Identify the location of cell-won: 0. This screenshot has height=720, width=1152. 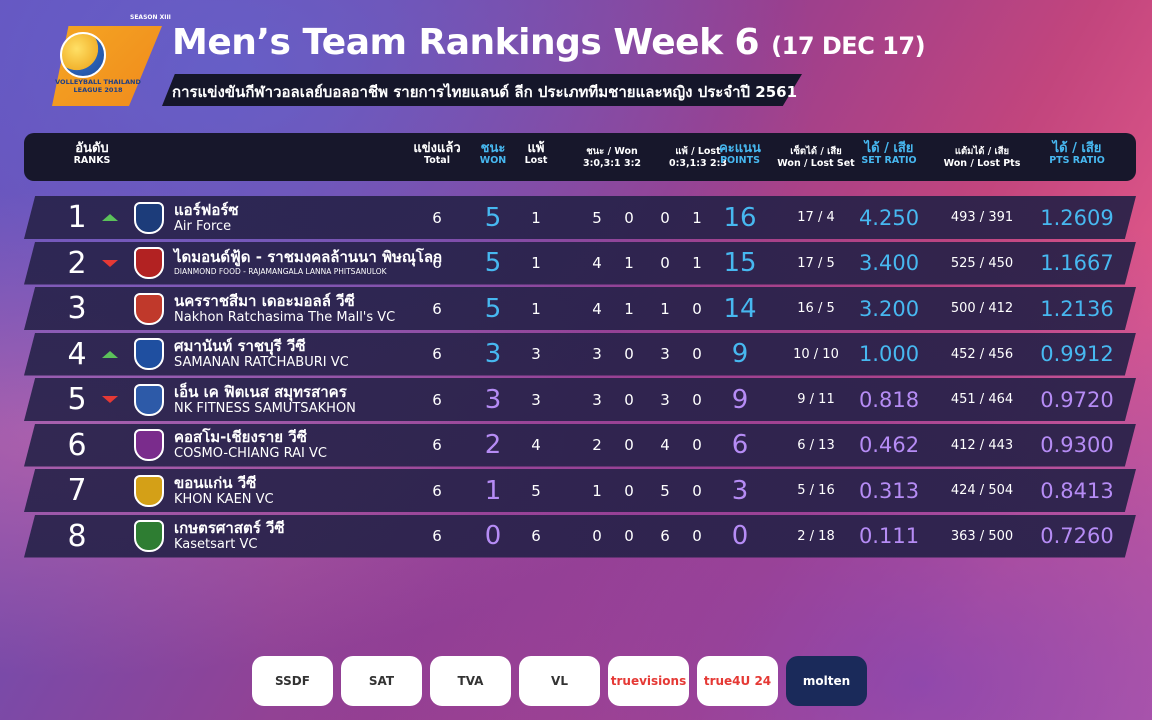
(493, 536).